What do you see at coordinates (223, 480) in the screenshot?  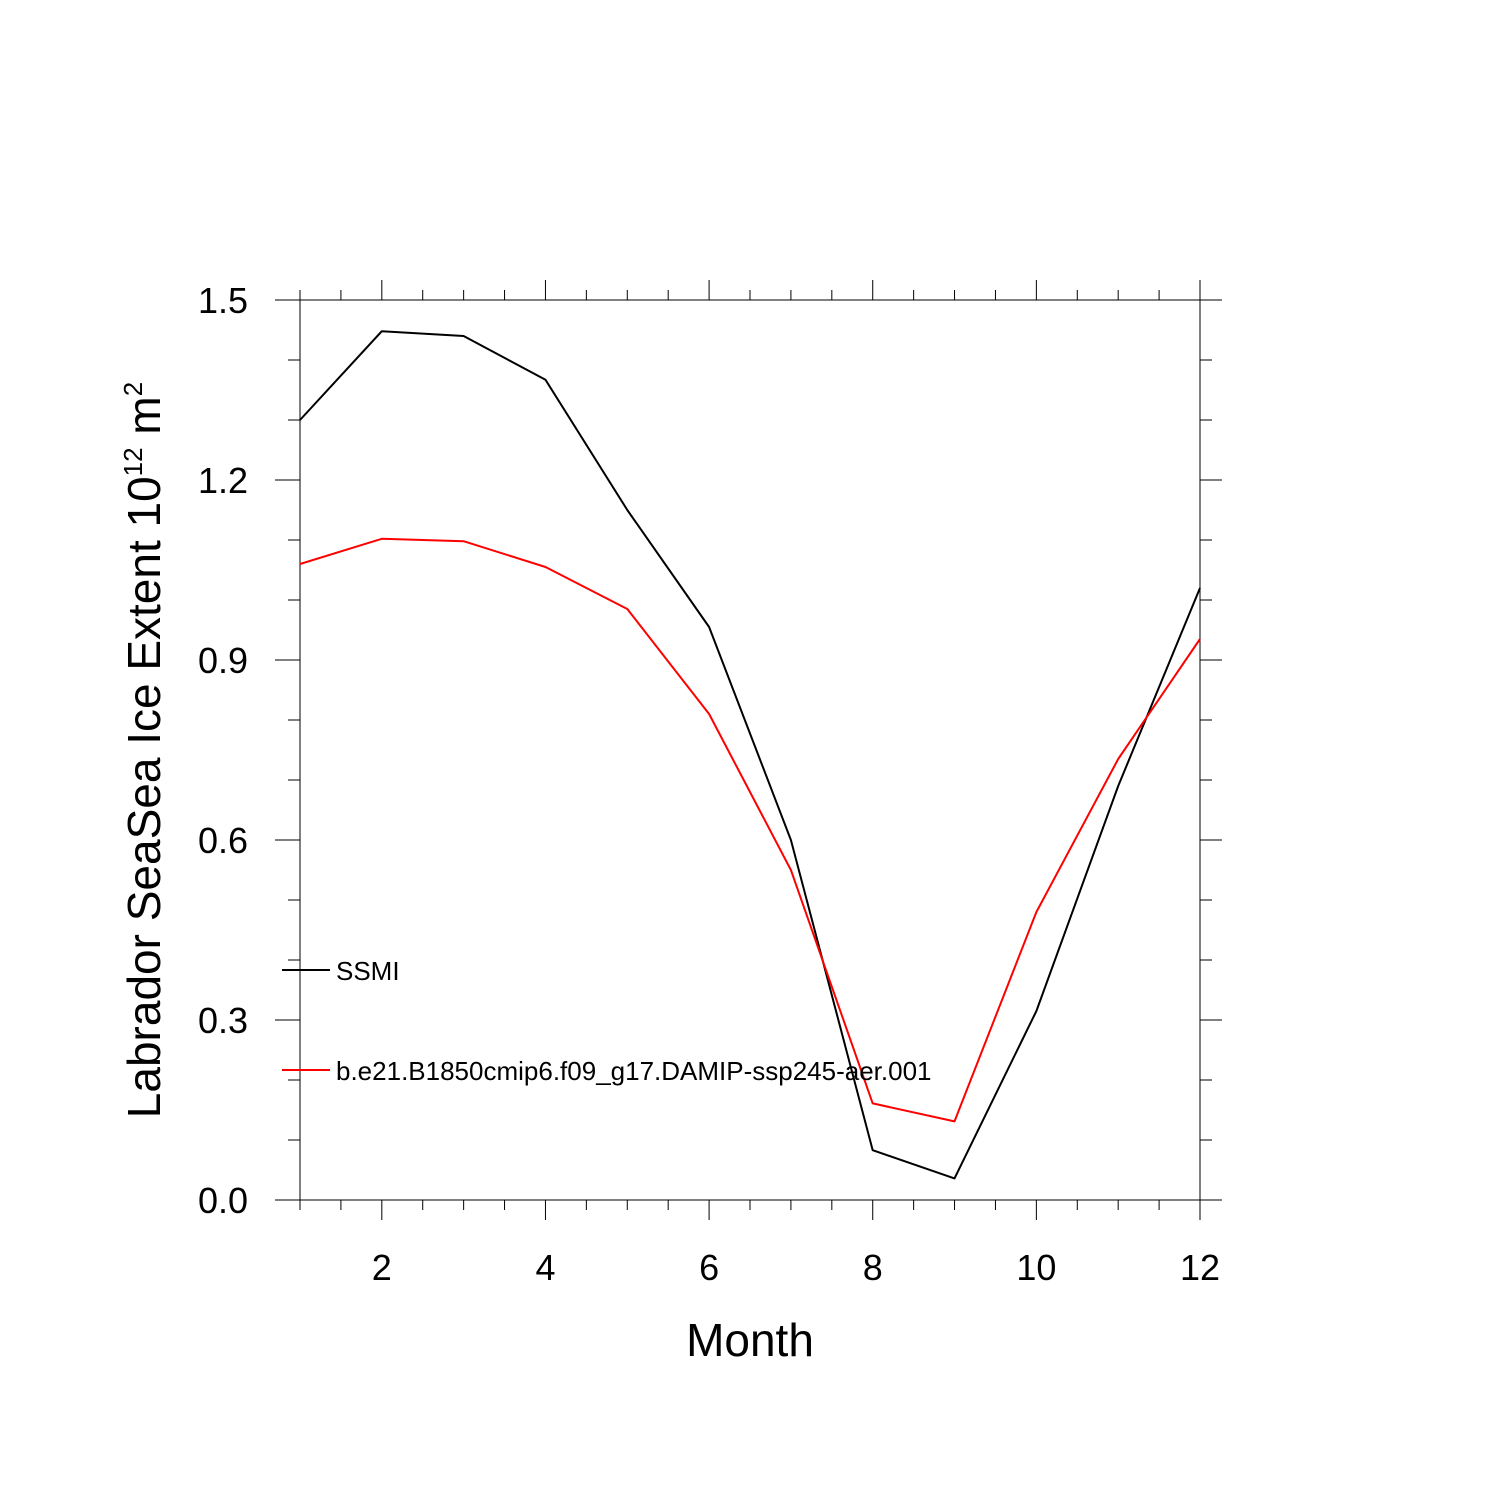 I see `y-tick-label: 1.2` at bounding box center [223, 480].